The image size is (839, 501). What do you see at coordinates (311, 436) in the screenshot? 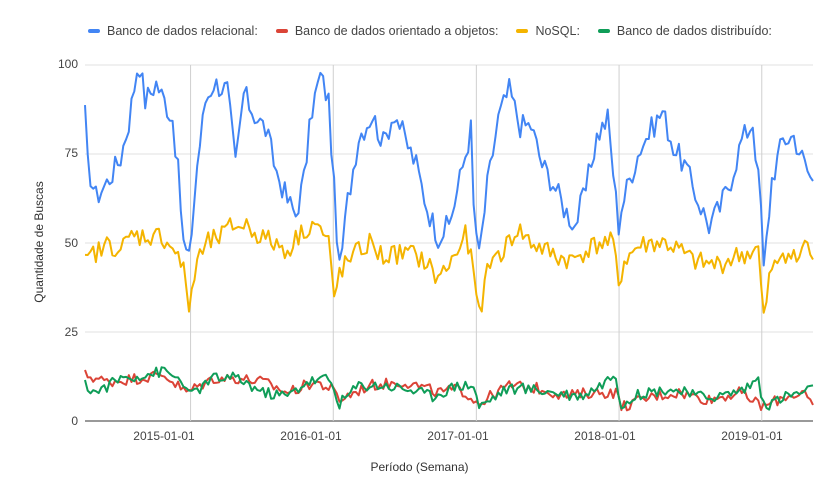
I see `x-tick-label: 2016-01-01` at bounding box center [311, 436].